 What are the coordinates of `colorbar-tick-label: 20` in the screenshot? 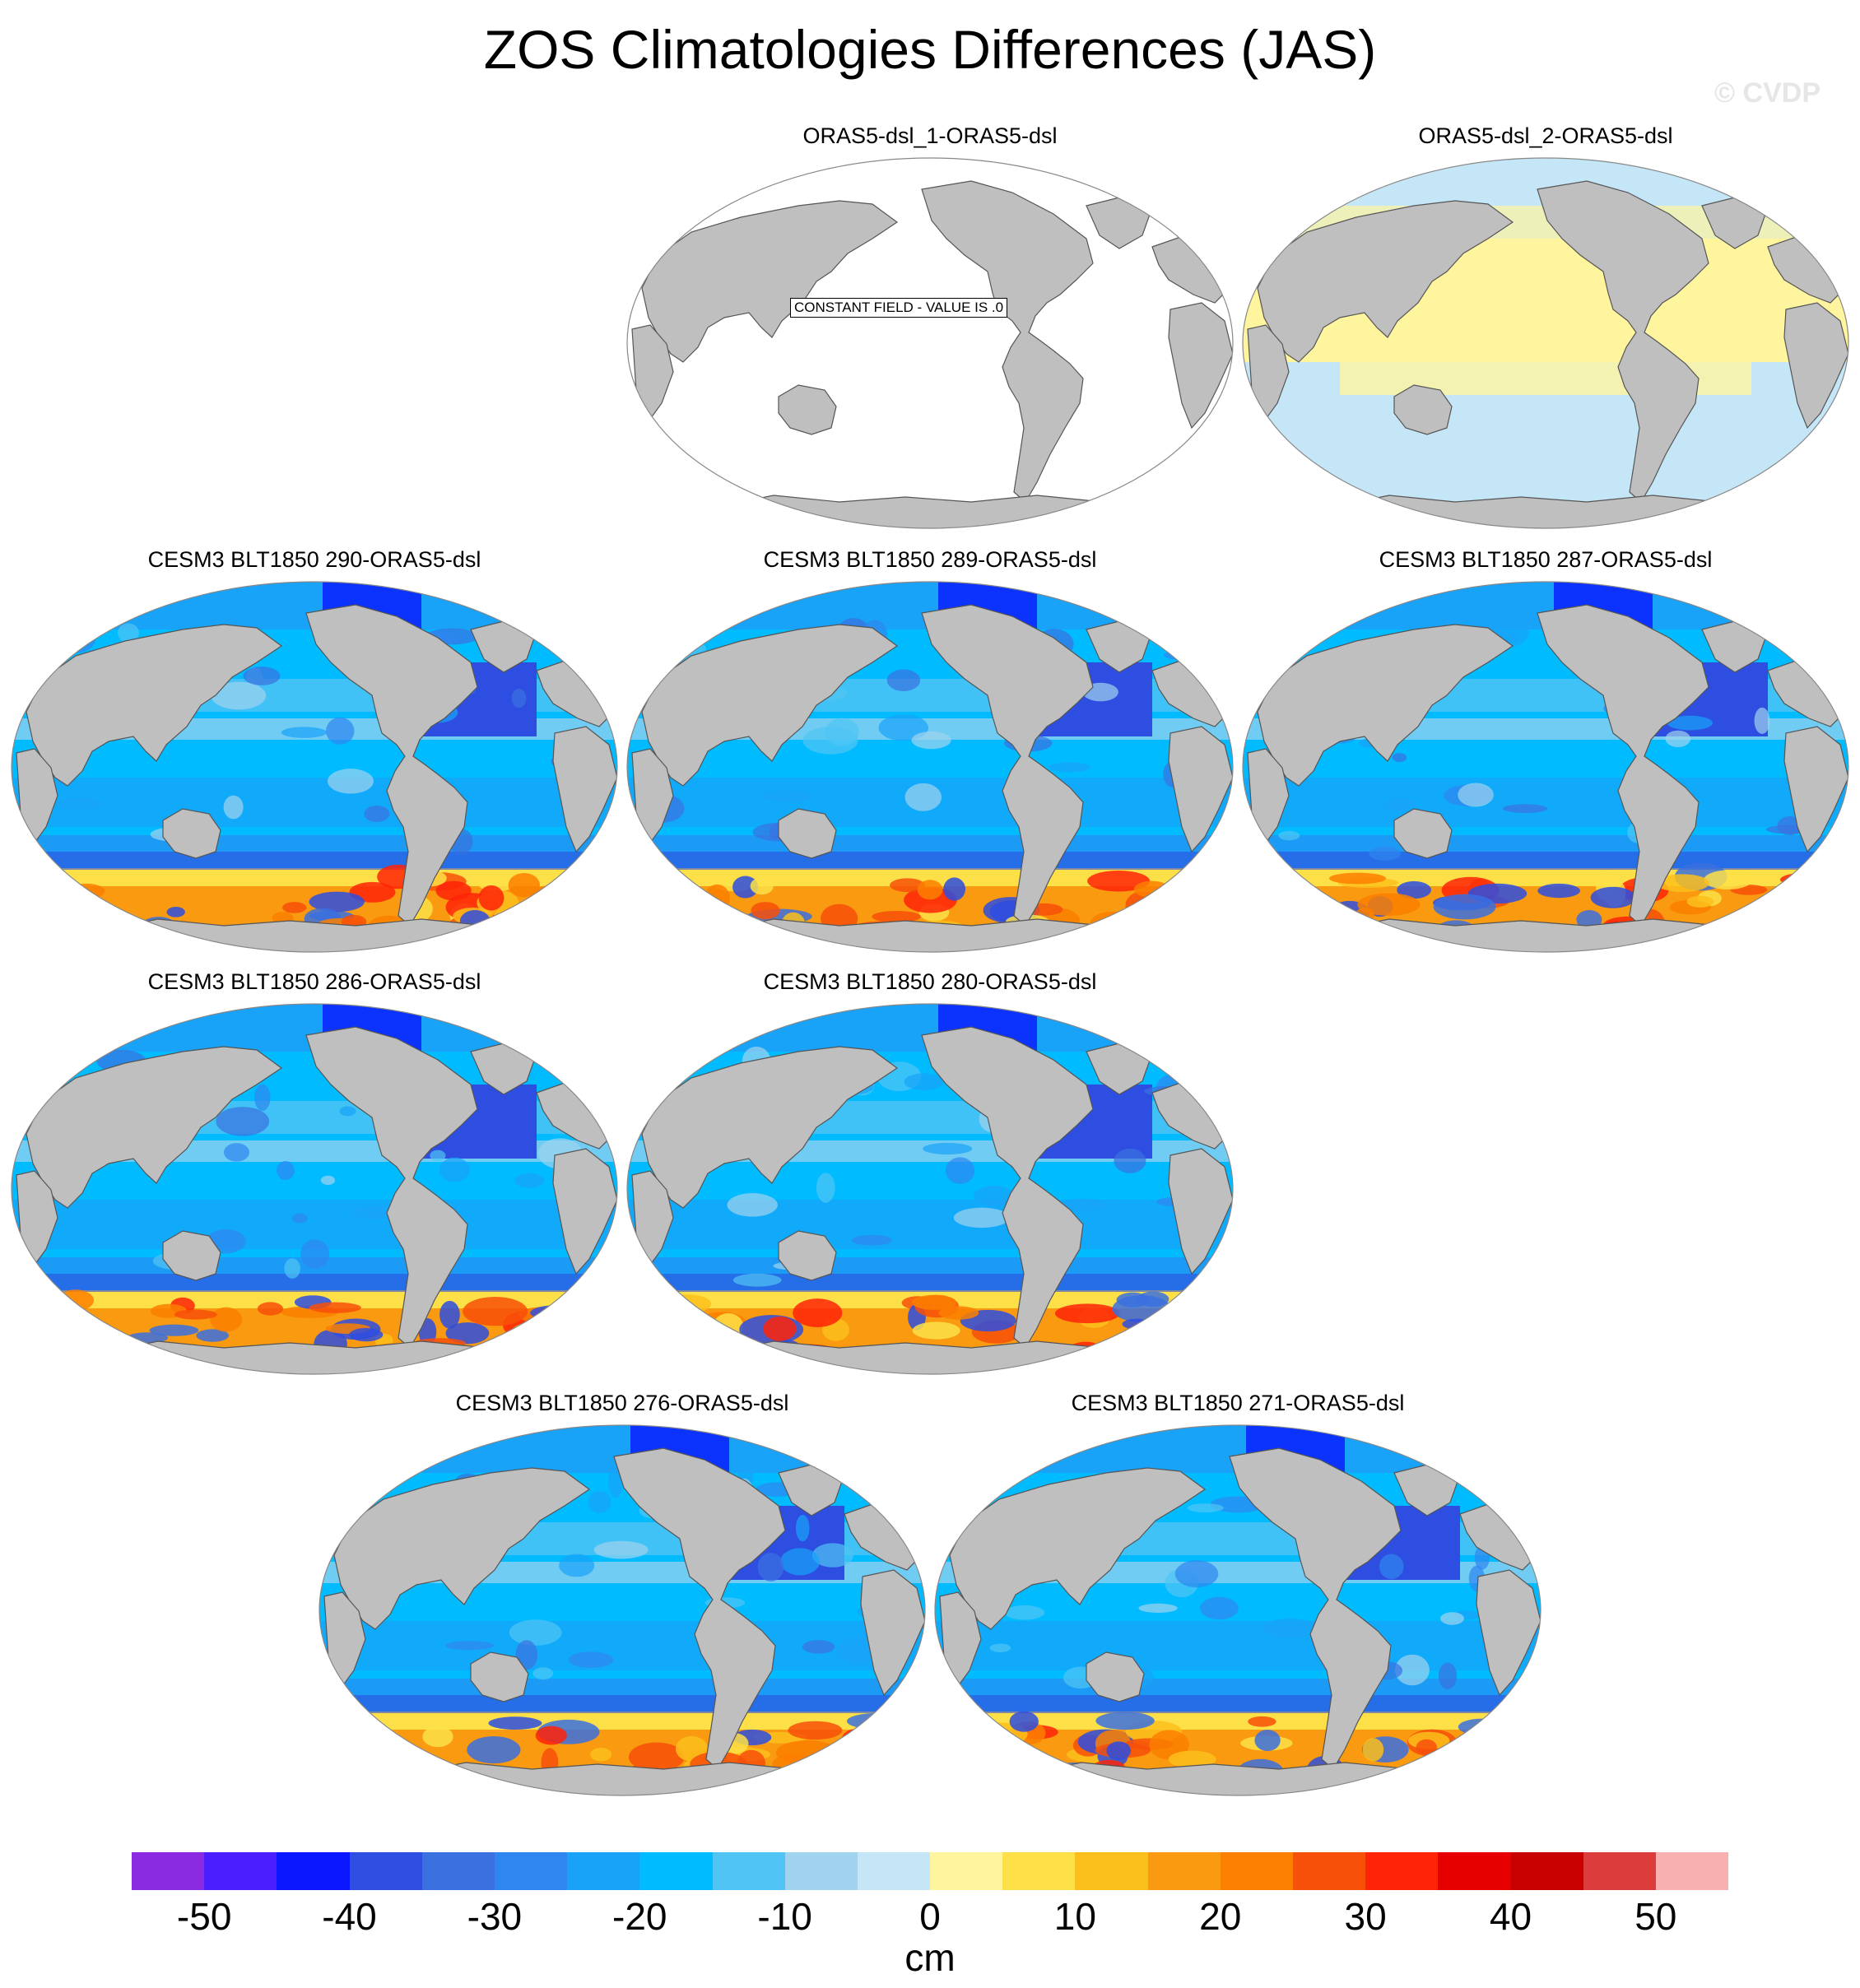 It's located at (1220, 1916).